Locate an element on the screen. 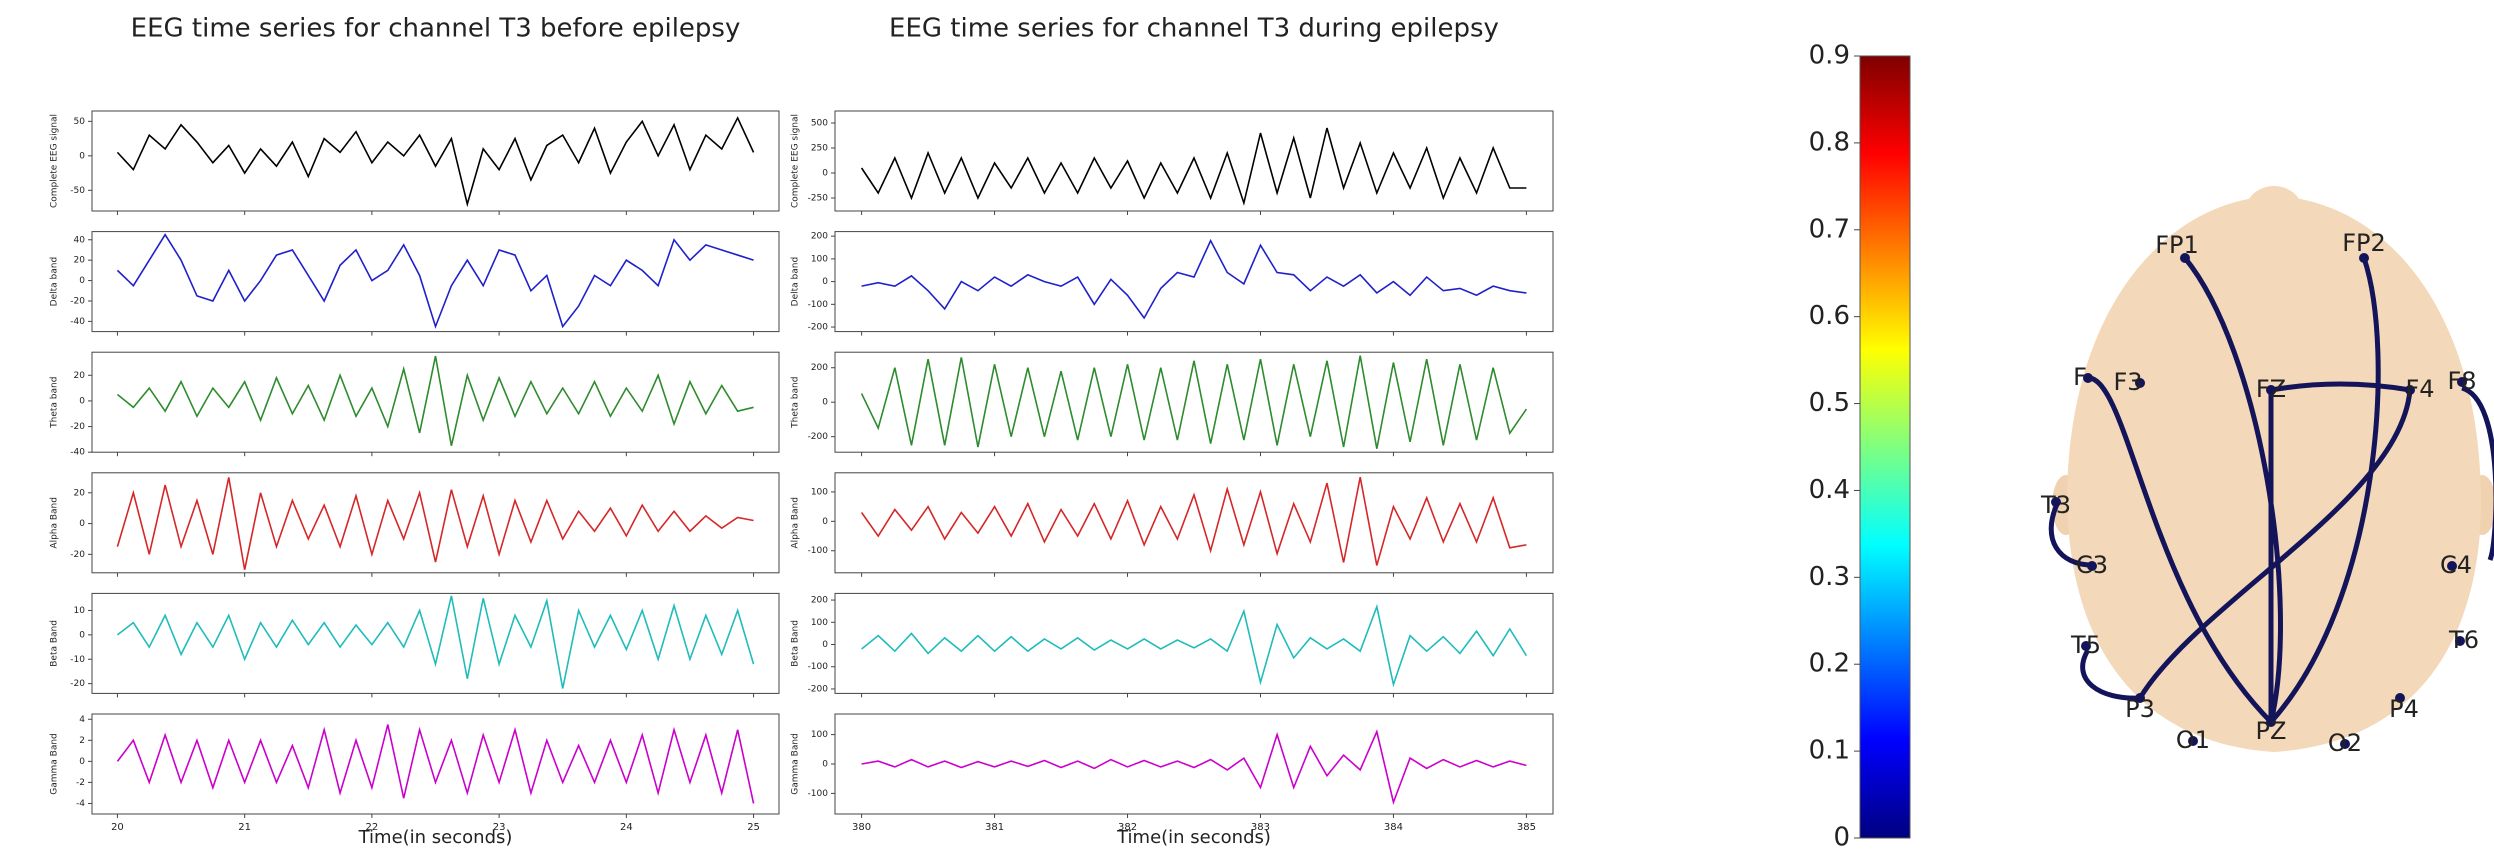 Image resolution: width=2494 pixels, height=851 pixels. x-tick-label: 20 is located at coordinates (117, 827).